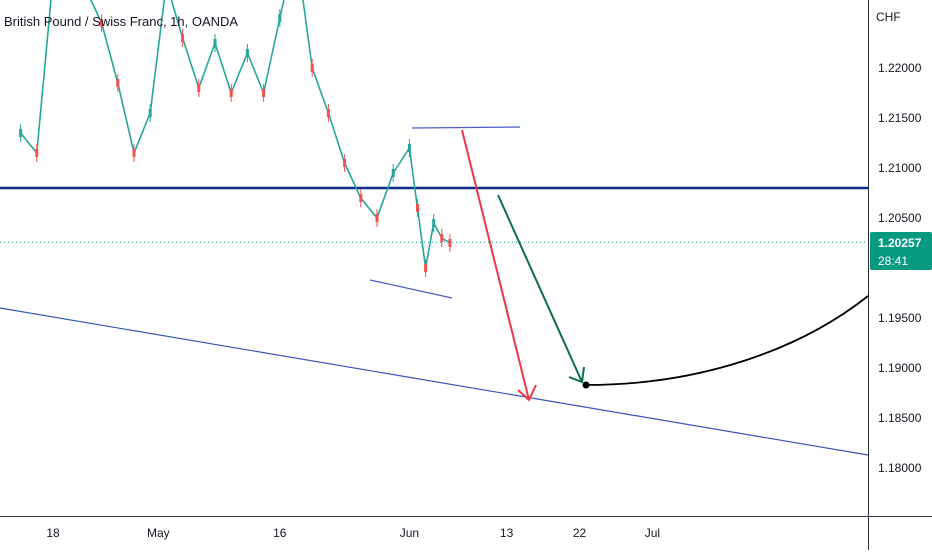 This screenshot has width=932, height=555. What do you see at coordinates (280, 533) in the screenshot?
I see `x-tick-label: 16` at bounding box center [280, 533].